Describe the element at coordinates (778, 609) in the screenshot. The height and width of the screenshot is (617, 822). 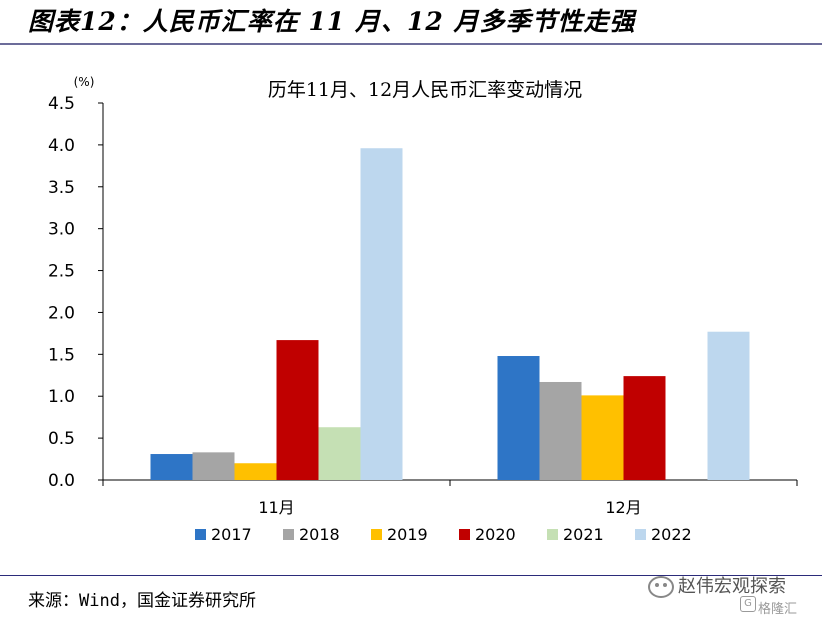
I see `watermark-sub-text: 格隆汇` at that location.